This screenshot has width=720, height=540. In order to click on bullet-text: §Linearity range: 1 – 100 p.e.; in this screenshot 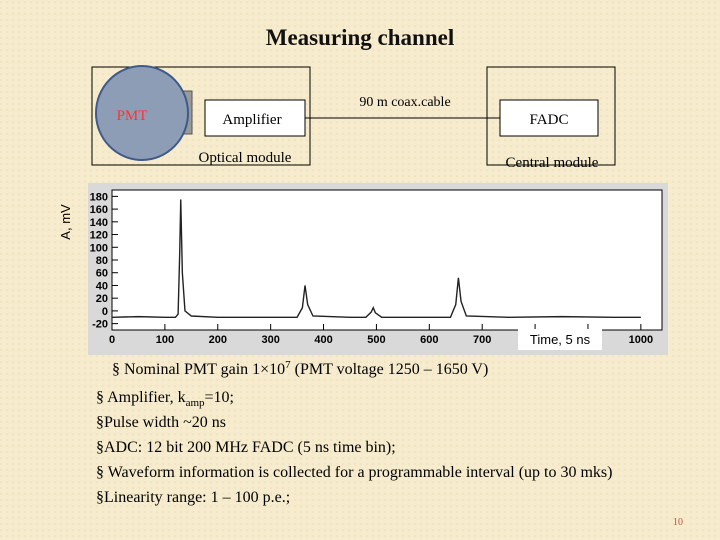, I will do `click(193, 497)`.